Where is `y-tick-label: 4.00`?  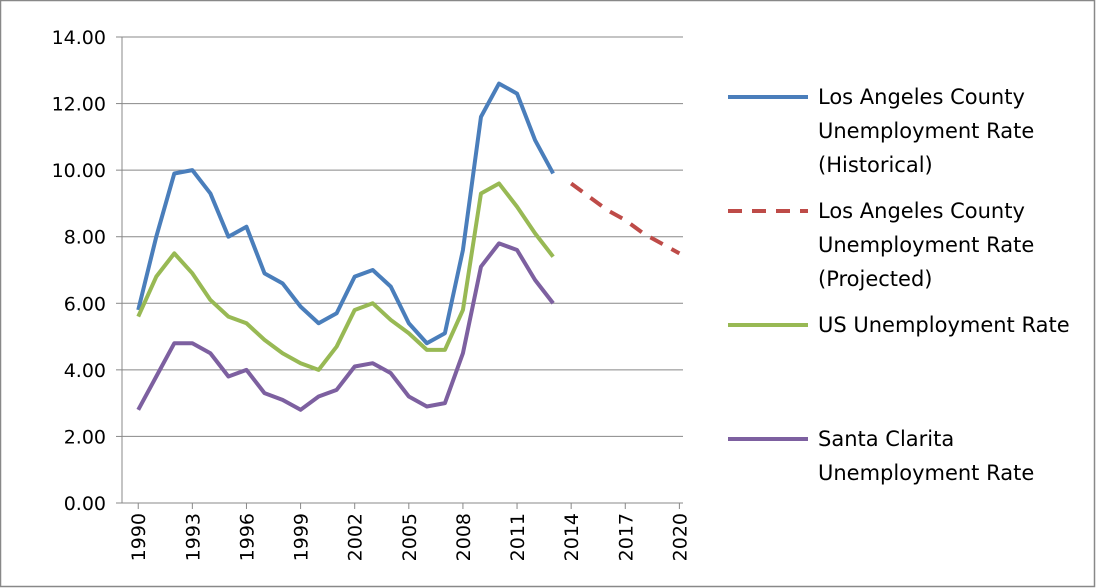
y-tick-label: 4.00 is located at coordinates (85, 371).